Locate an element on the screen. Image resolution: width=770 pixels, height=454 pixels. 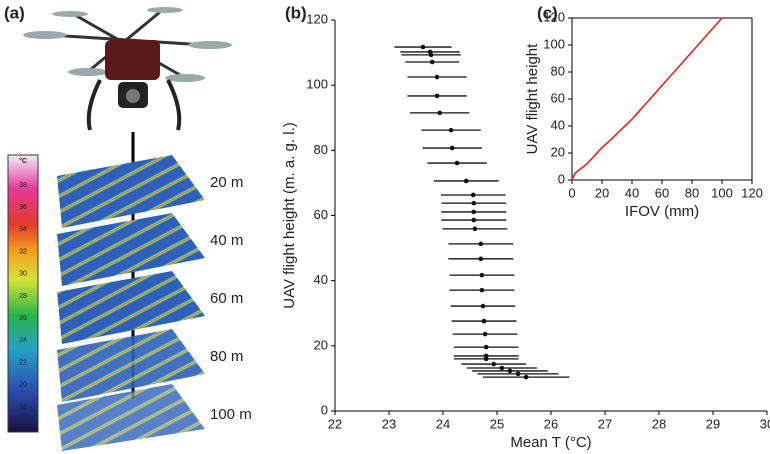
x-tick-label: 100 is located at coordinates (722, 192).